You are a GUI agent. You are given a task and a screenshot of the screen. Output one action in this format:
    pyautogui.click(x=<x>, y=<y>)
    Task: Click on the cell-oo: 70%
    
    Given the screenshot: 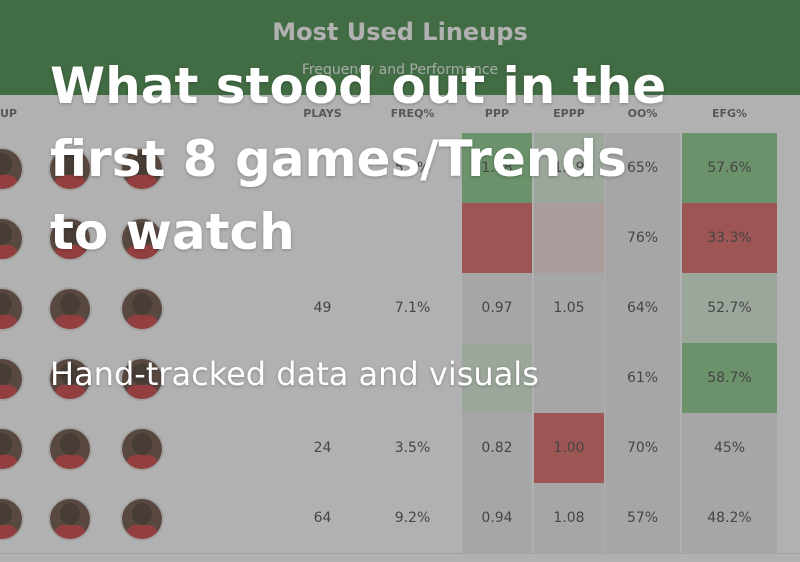 What is the action you would take?
    pyautogui.click(x=642, y=448)
    